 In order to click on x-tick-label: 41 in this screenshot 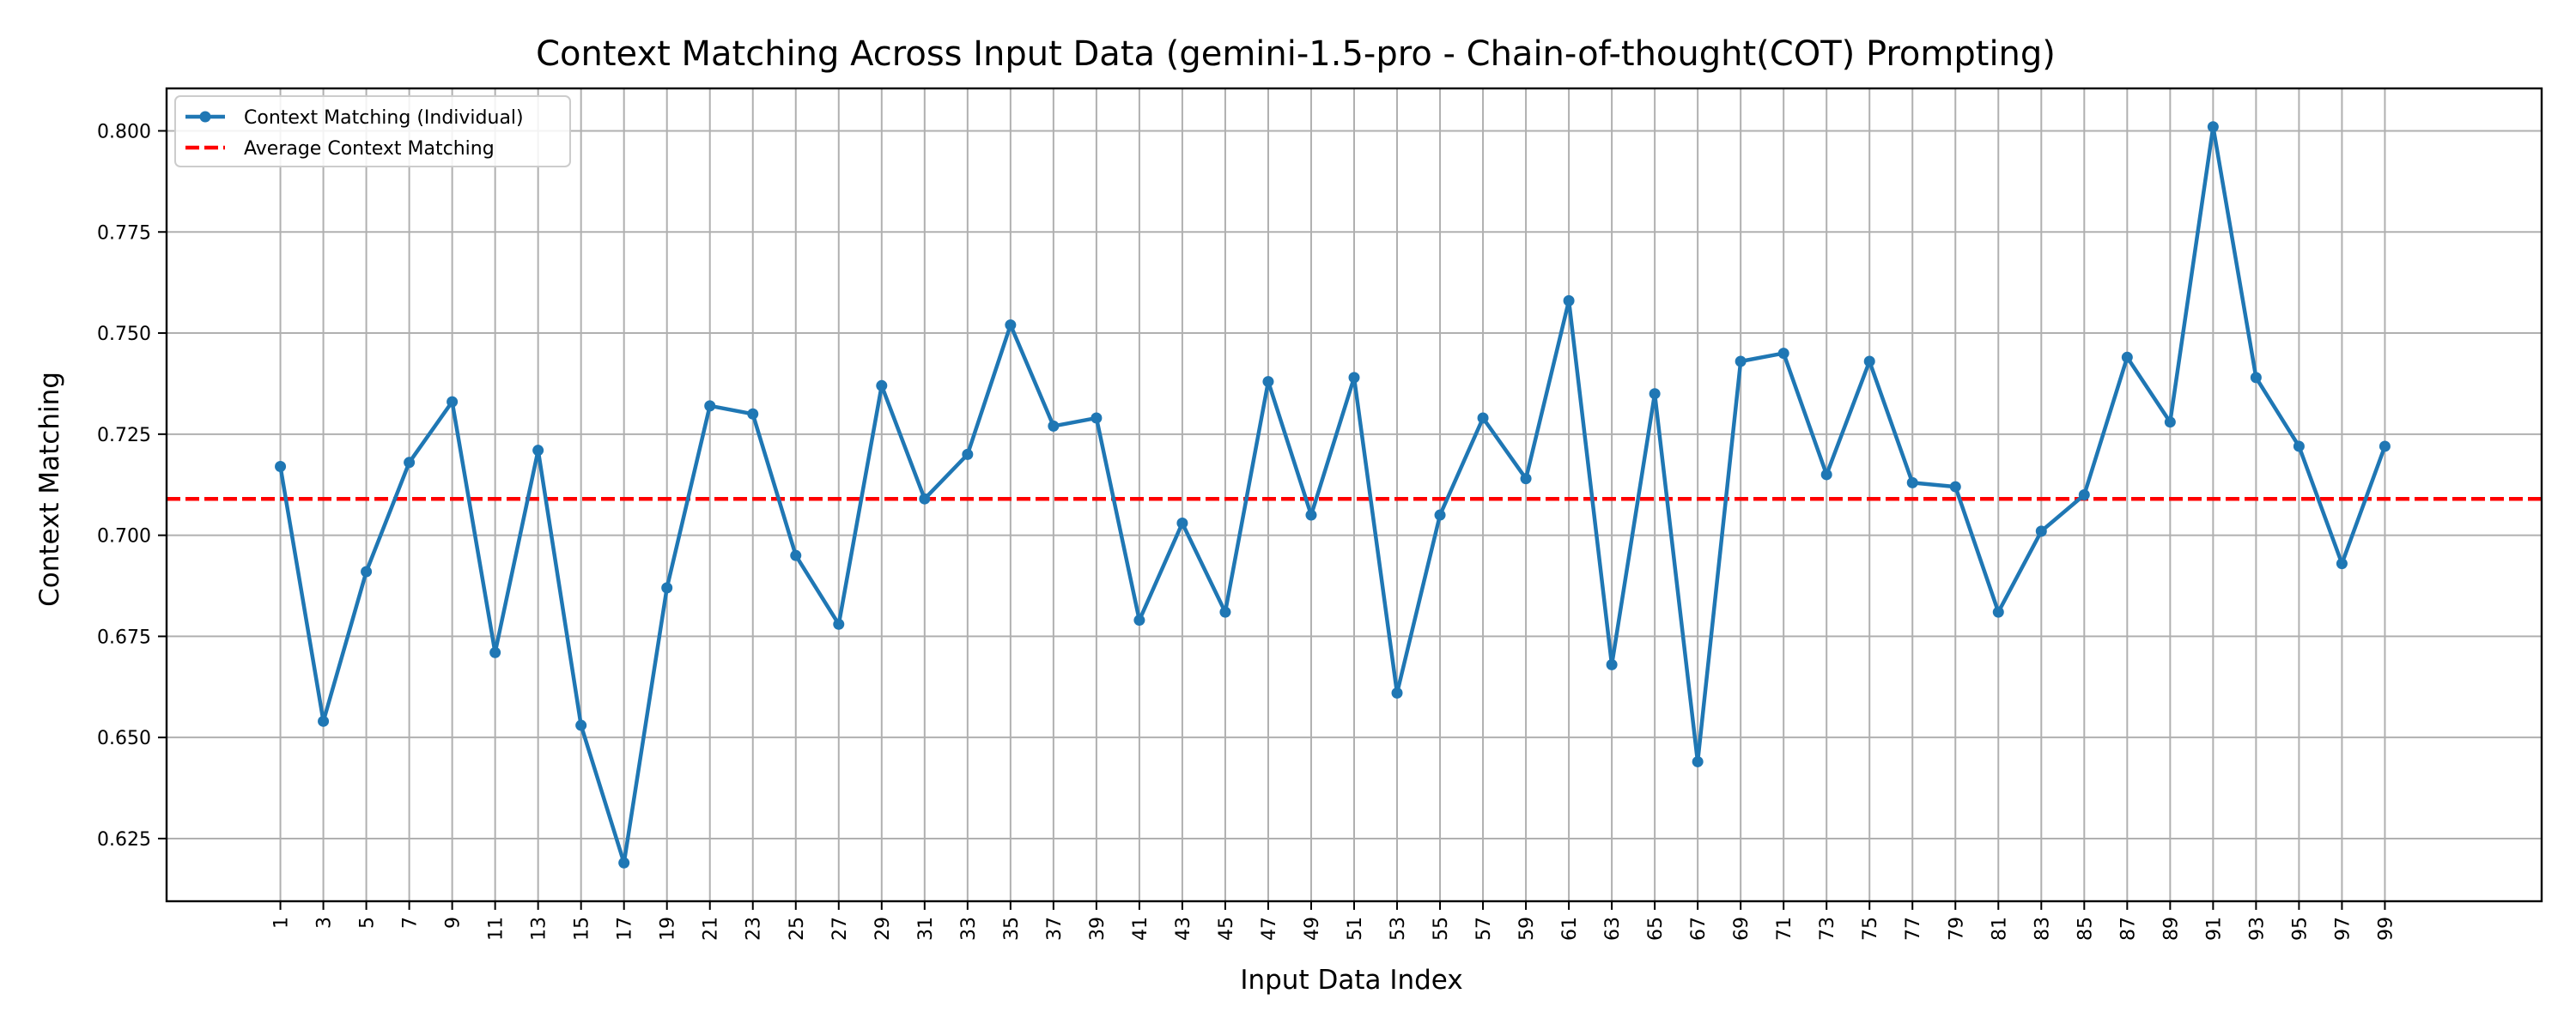, I will do `click(1140, 929)`.